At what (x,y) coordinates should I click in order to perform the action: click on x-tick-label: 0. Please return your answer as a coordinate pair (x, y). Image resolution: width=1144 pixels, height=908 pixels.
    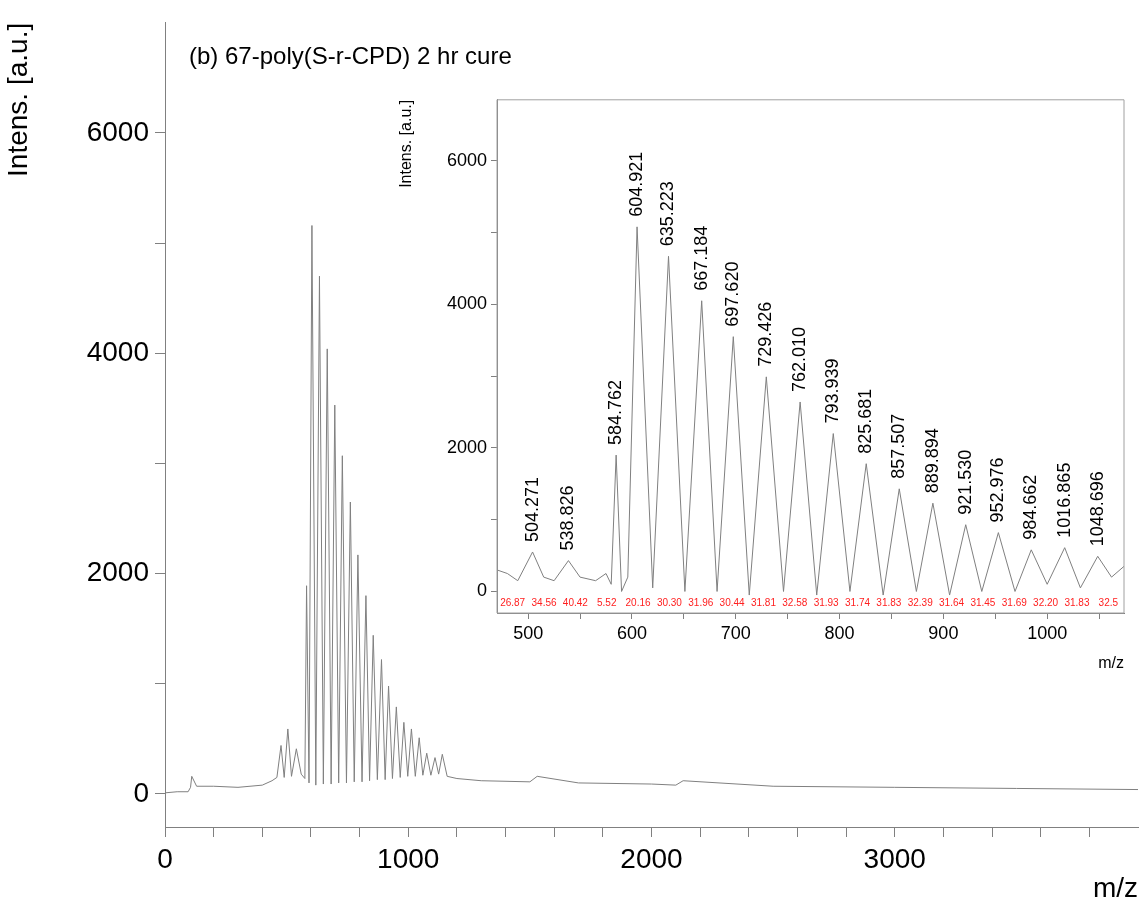
    Looking at the image, I should click on (165, 858).